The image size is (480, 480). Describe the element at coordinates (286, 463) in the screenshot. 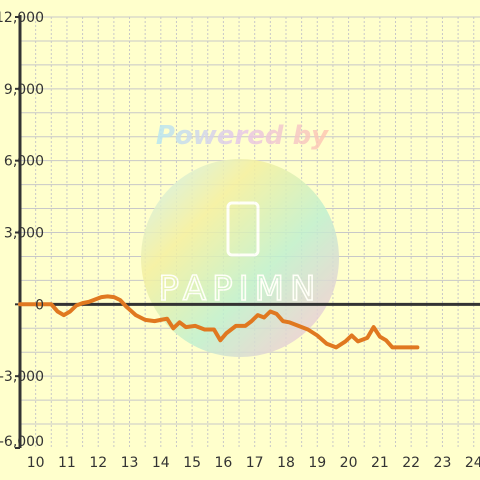

I see `x-tick-label: 18` at that location.